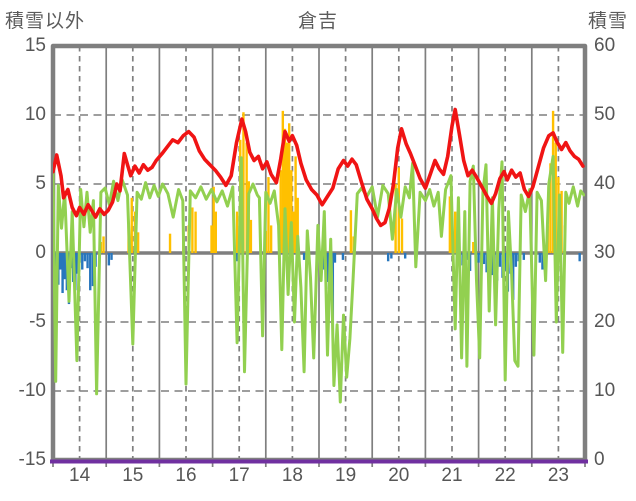 The height and width of the screenshot is (501, 636). What do you see at coordinates (133, 475) in the screenshot?
I see `x-axis-tick-15: 15` at bounding box center [133, 475].